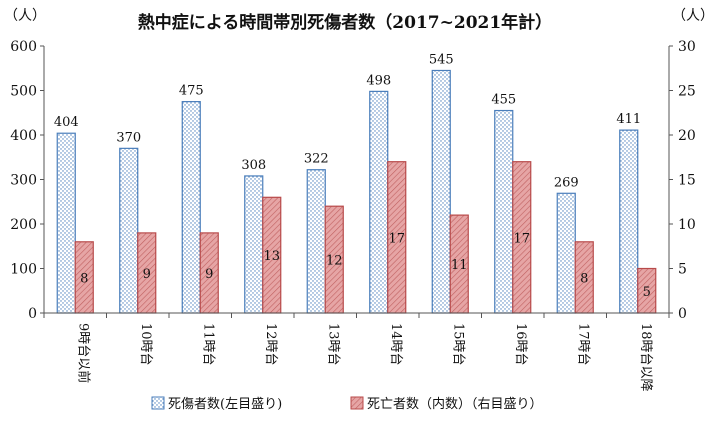 This screenshot has width=709, height=429. What do you see at coordinates (520, 344) in the screenshot?
I see `category-label: 16時台` at bounding box center [520, 344].